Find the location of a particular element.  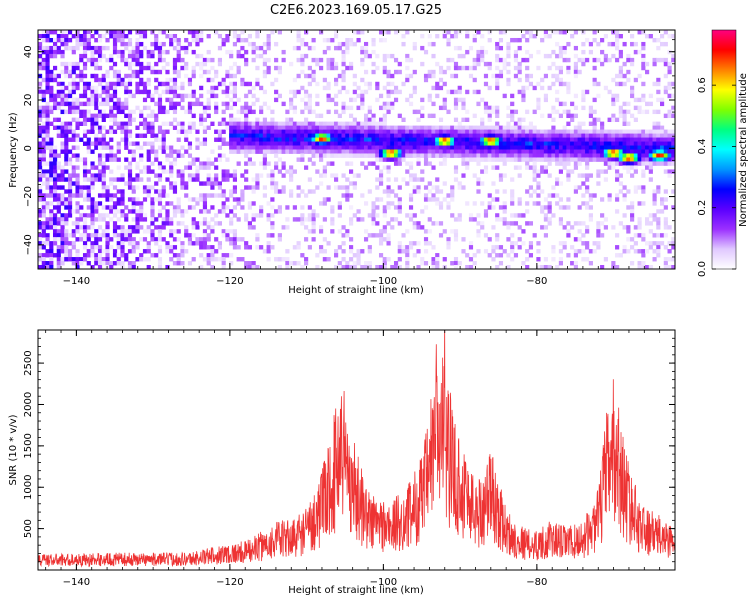

x-tick-label: −80 is located at coordinates (536, 281).